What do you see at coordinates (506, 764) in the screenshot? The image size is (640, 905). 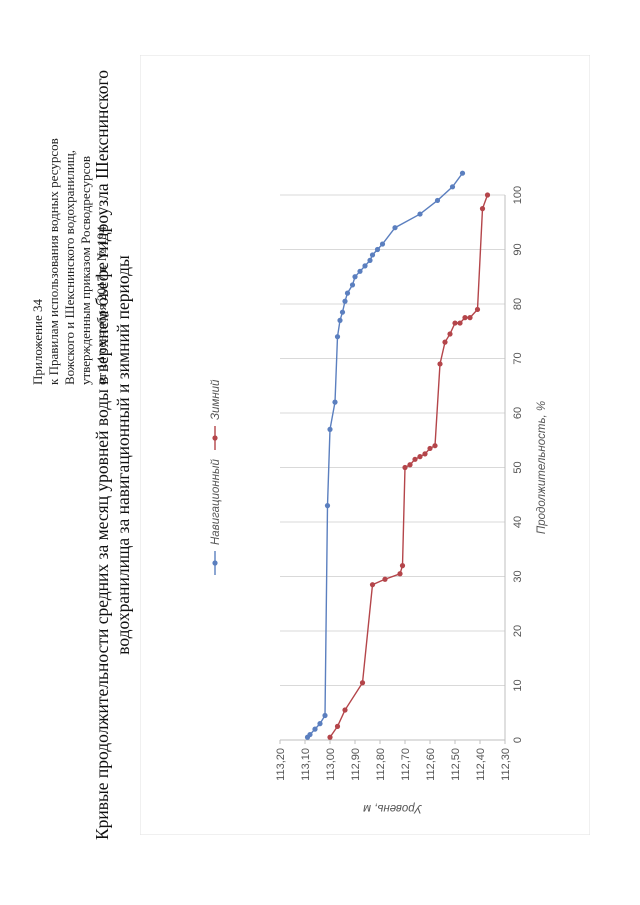 I see `y-tick-label: 112,30` at bounding box center [506, 764].